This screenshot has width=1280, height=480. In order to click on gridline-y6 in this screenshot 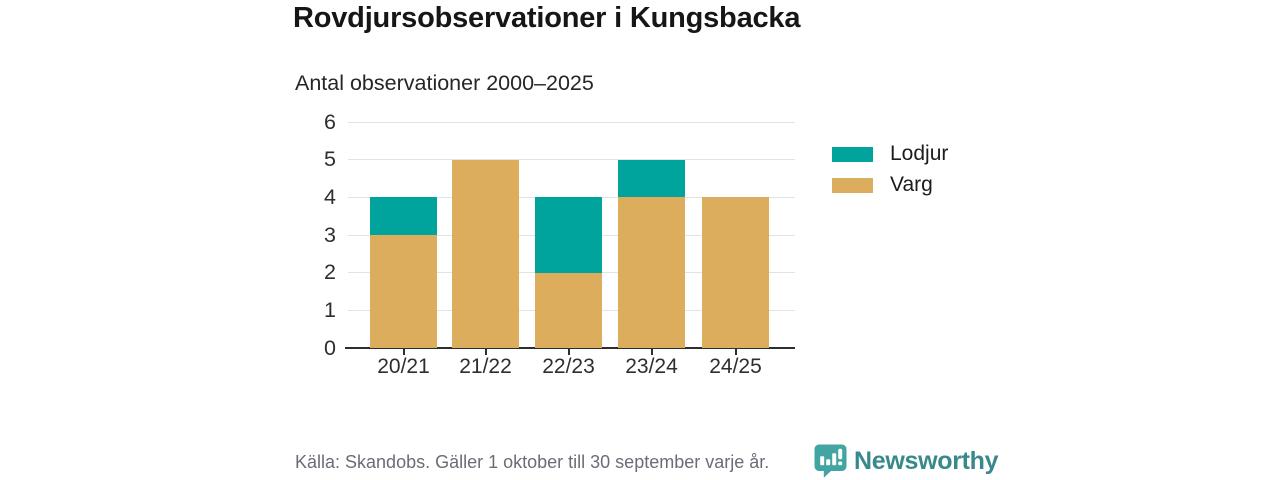, I will do `click(571, 122)`.